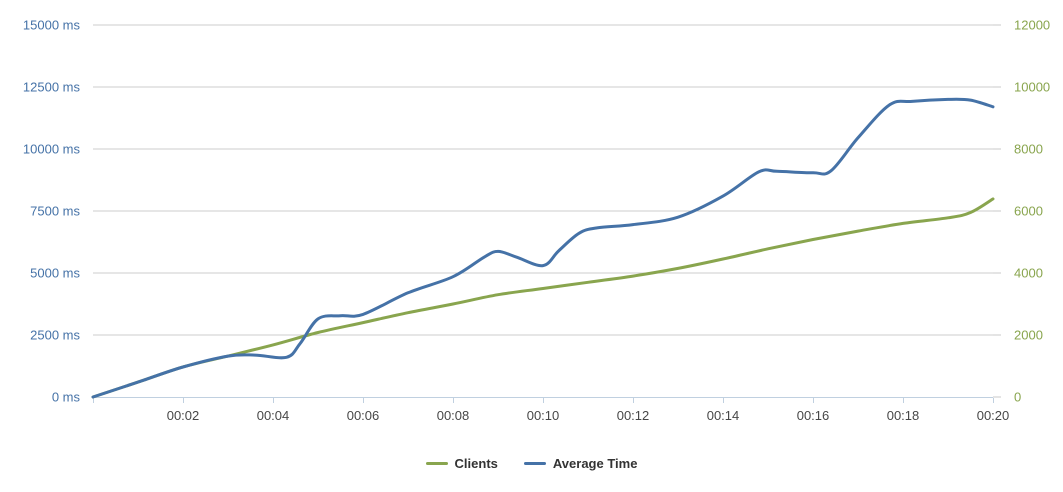 The width and height of the screenshot is (1063, 492). What do you see at coordinates (543, 415) in the screenshot?
I see `x-axis-label: 00:10` at bounding box center [543, 415].